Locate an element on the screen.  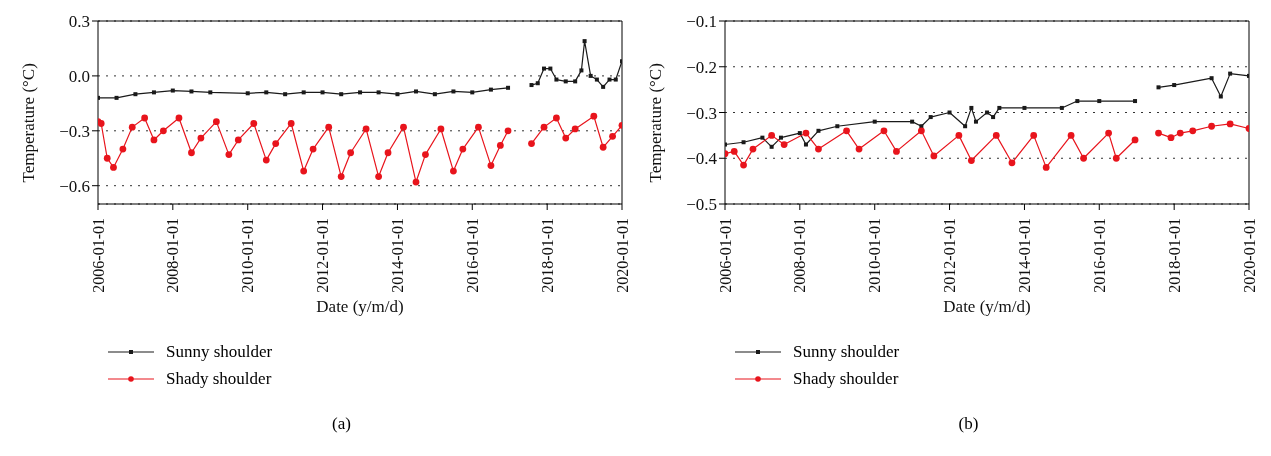
x-axis-title: Date (y/m/d) is located at coordinates (987, 306).